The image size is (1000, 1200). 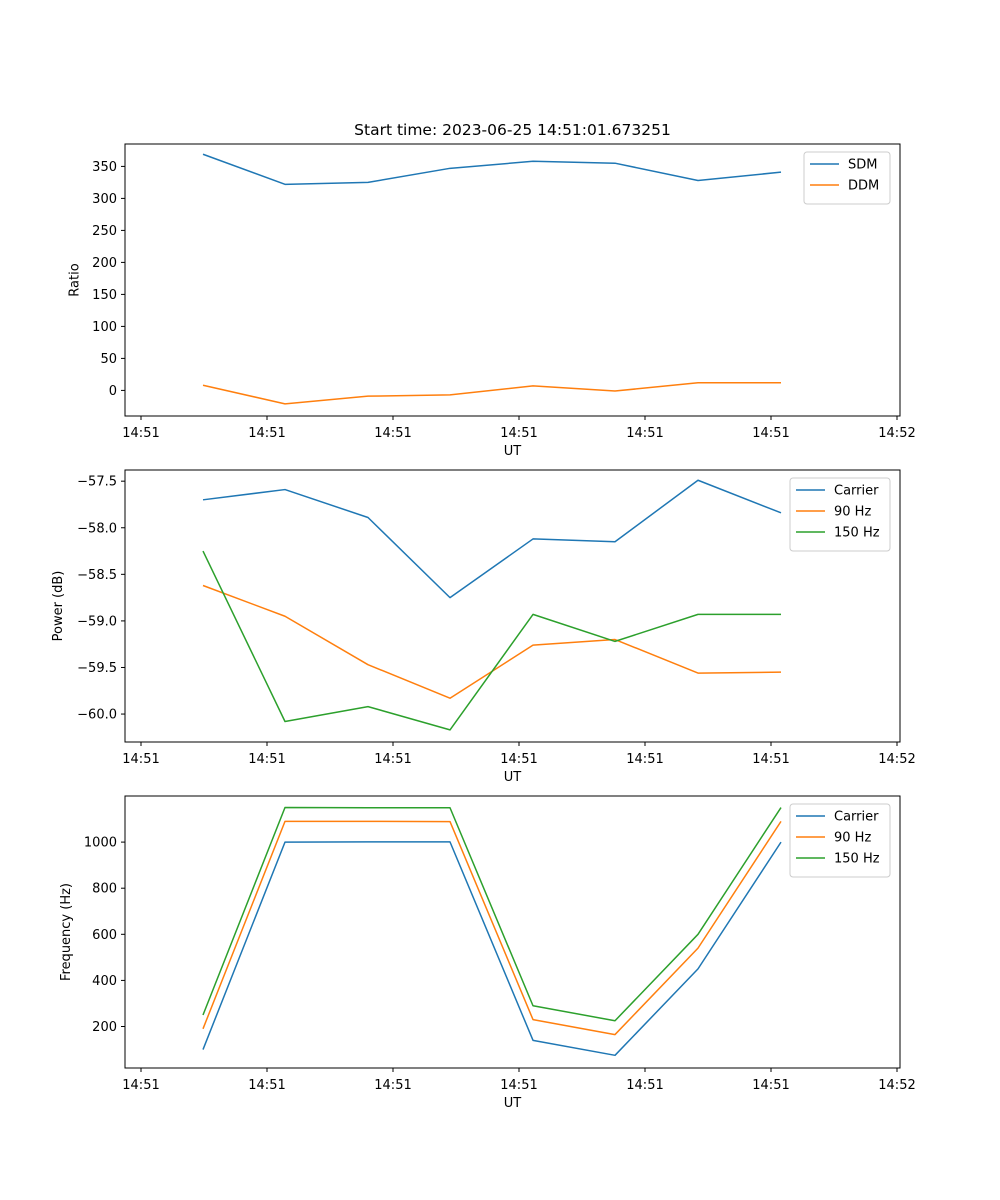 What do you see at coordinates (97, 528) in the screenshot?
I see `y-tick-label: −58.0` at bounding box center [97, 528].